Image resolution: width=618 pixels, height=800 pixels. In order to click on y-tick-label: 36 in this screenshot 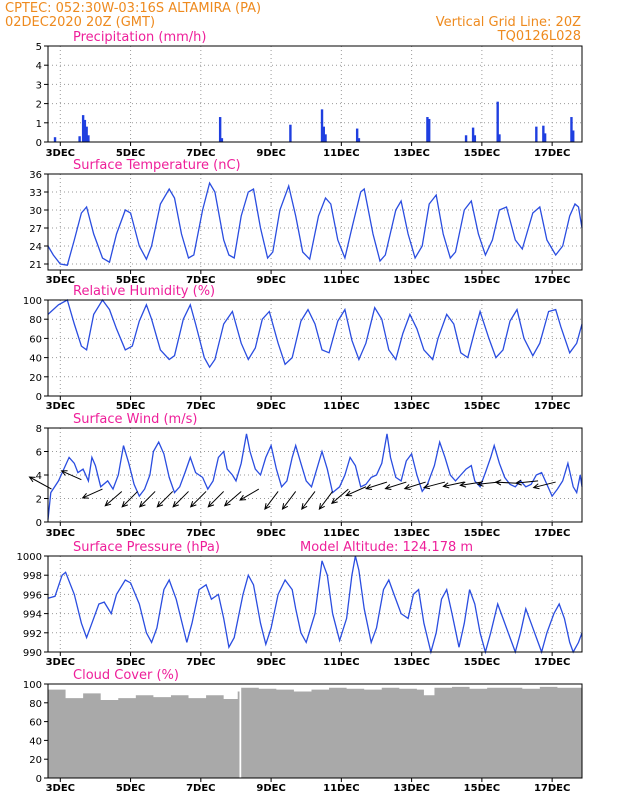, I will do `click(35, 175)`.